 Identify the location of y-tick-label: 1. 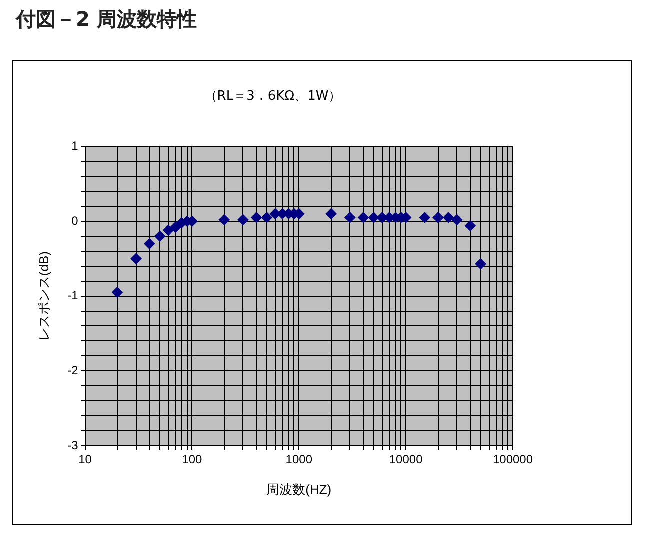
(75, 145).